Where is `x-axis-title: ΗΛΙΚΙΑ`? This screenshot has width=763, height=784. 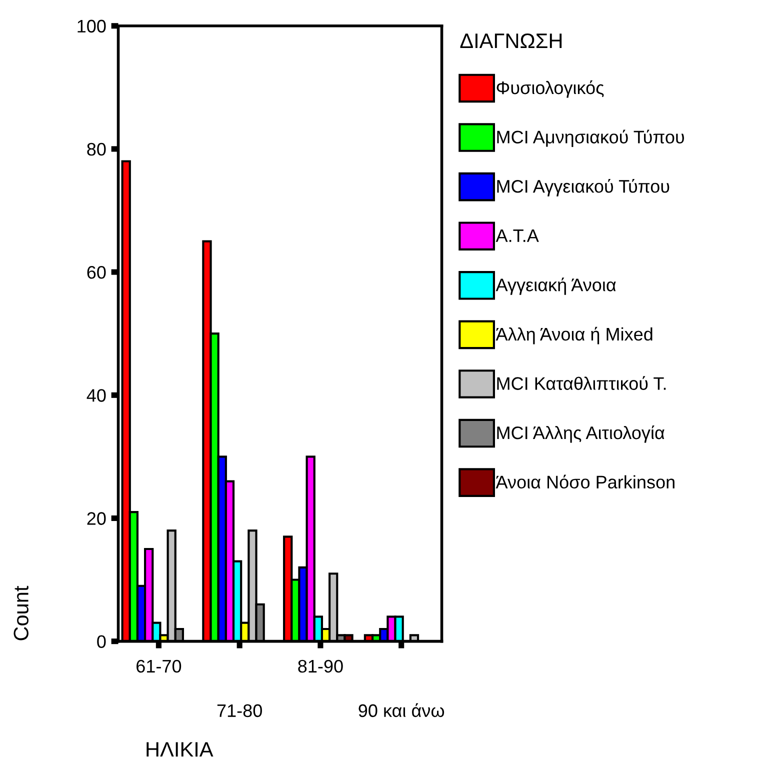
x-axis-title: ΗΛΙΚΙΑ is located at coordinates (180, 749).